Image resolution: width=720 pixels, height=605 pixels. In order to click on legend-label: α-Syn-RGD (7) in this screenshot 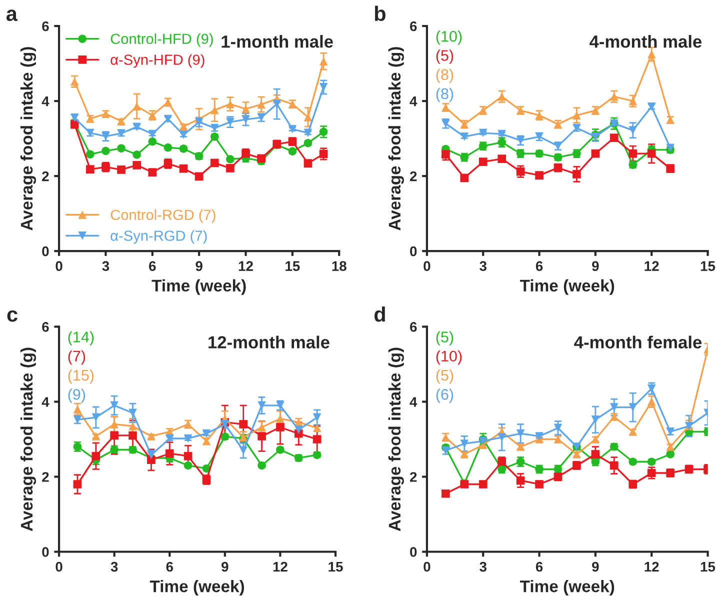, I will do `click(158, 237)`.